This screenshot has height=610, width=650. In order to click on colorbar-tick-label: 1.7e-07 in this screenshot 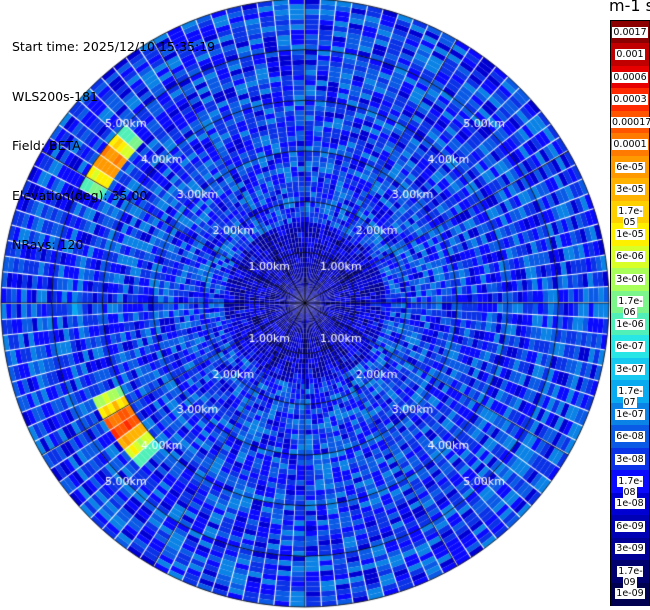, I will do `click(630, 397)`.